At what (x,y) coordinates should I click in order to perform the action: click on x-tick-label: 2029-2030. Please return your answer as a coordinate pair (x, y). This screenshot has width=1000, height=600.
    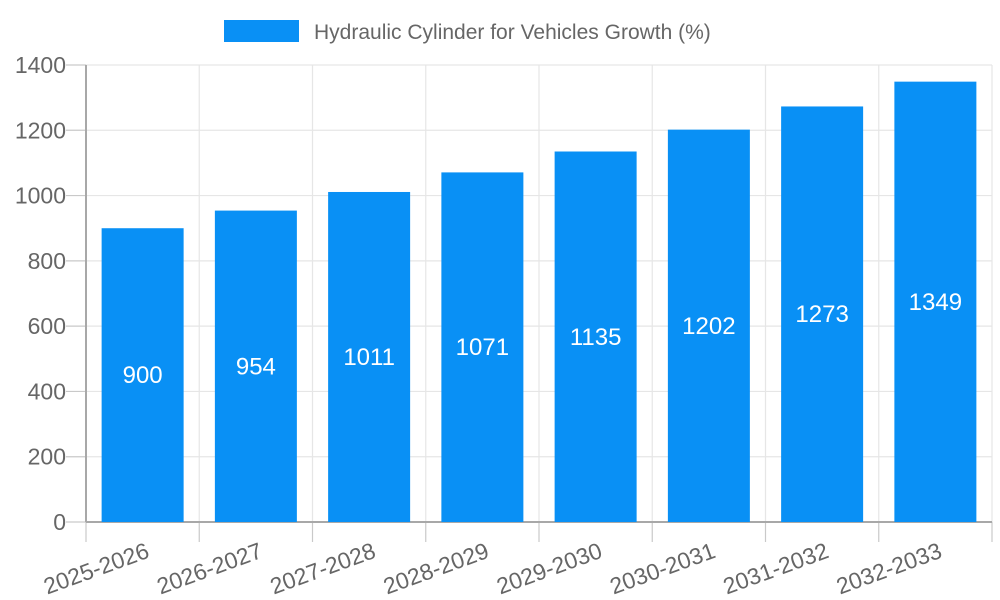
    Looking at the image, I should click on (549, 568).